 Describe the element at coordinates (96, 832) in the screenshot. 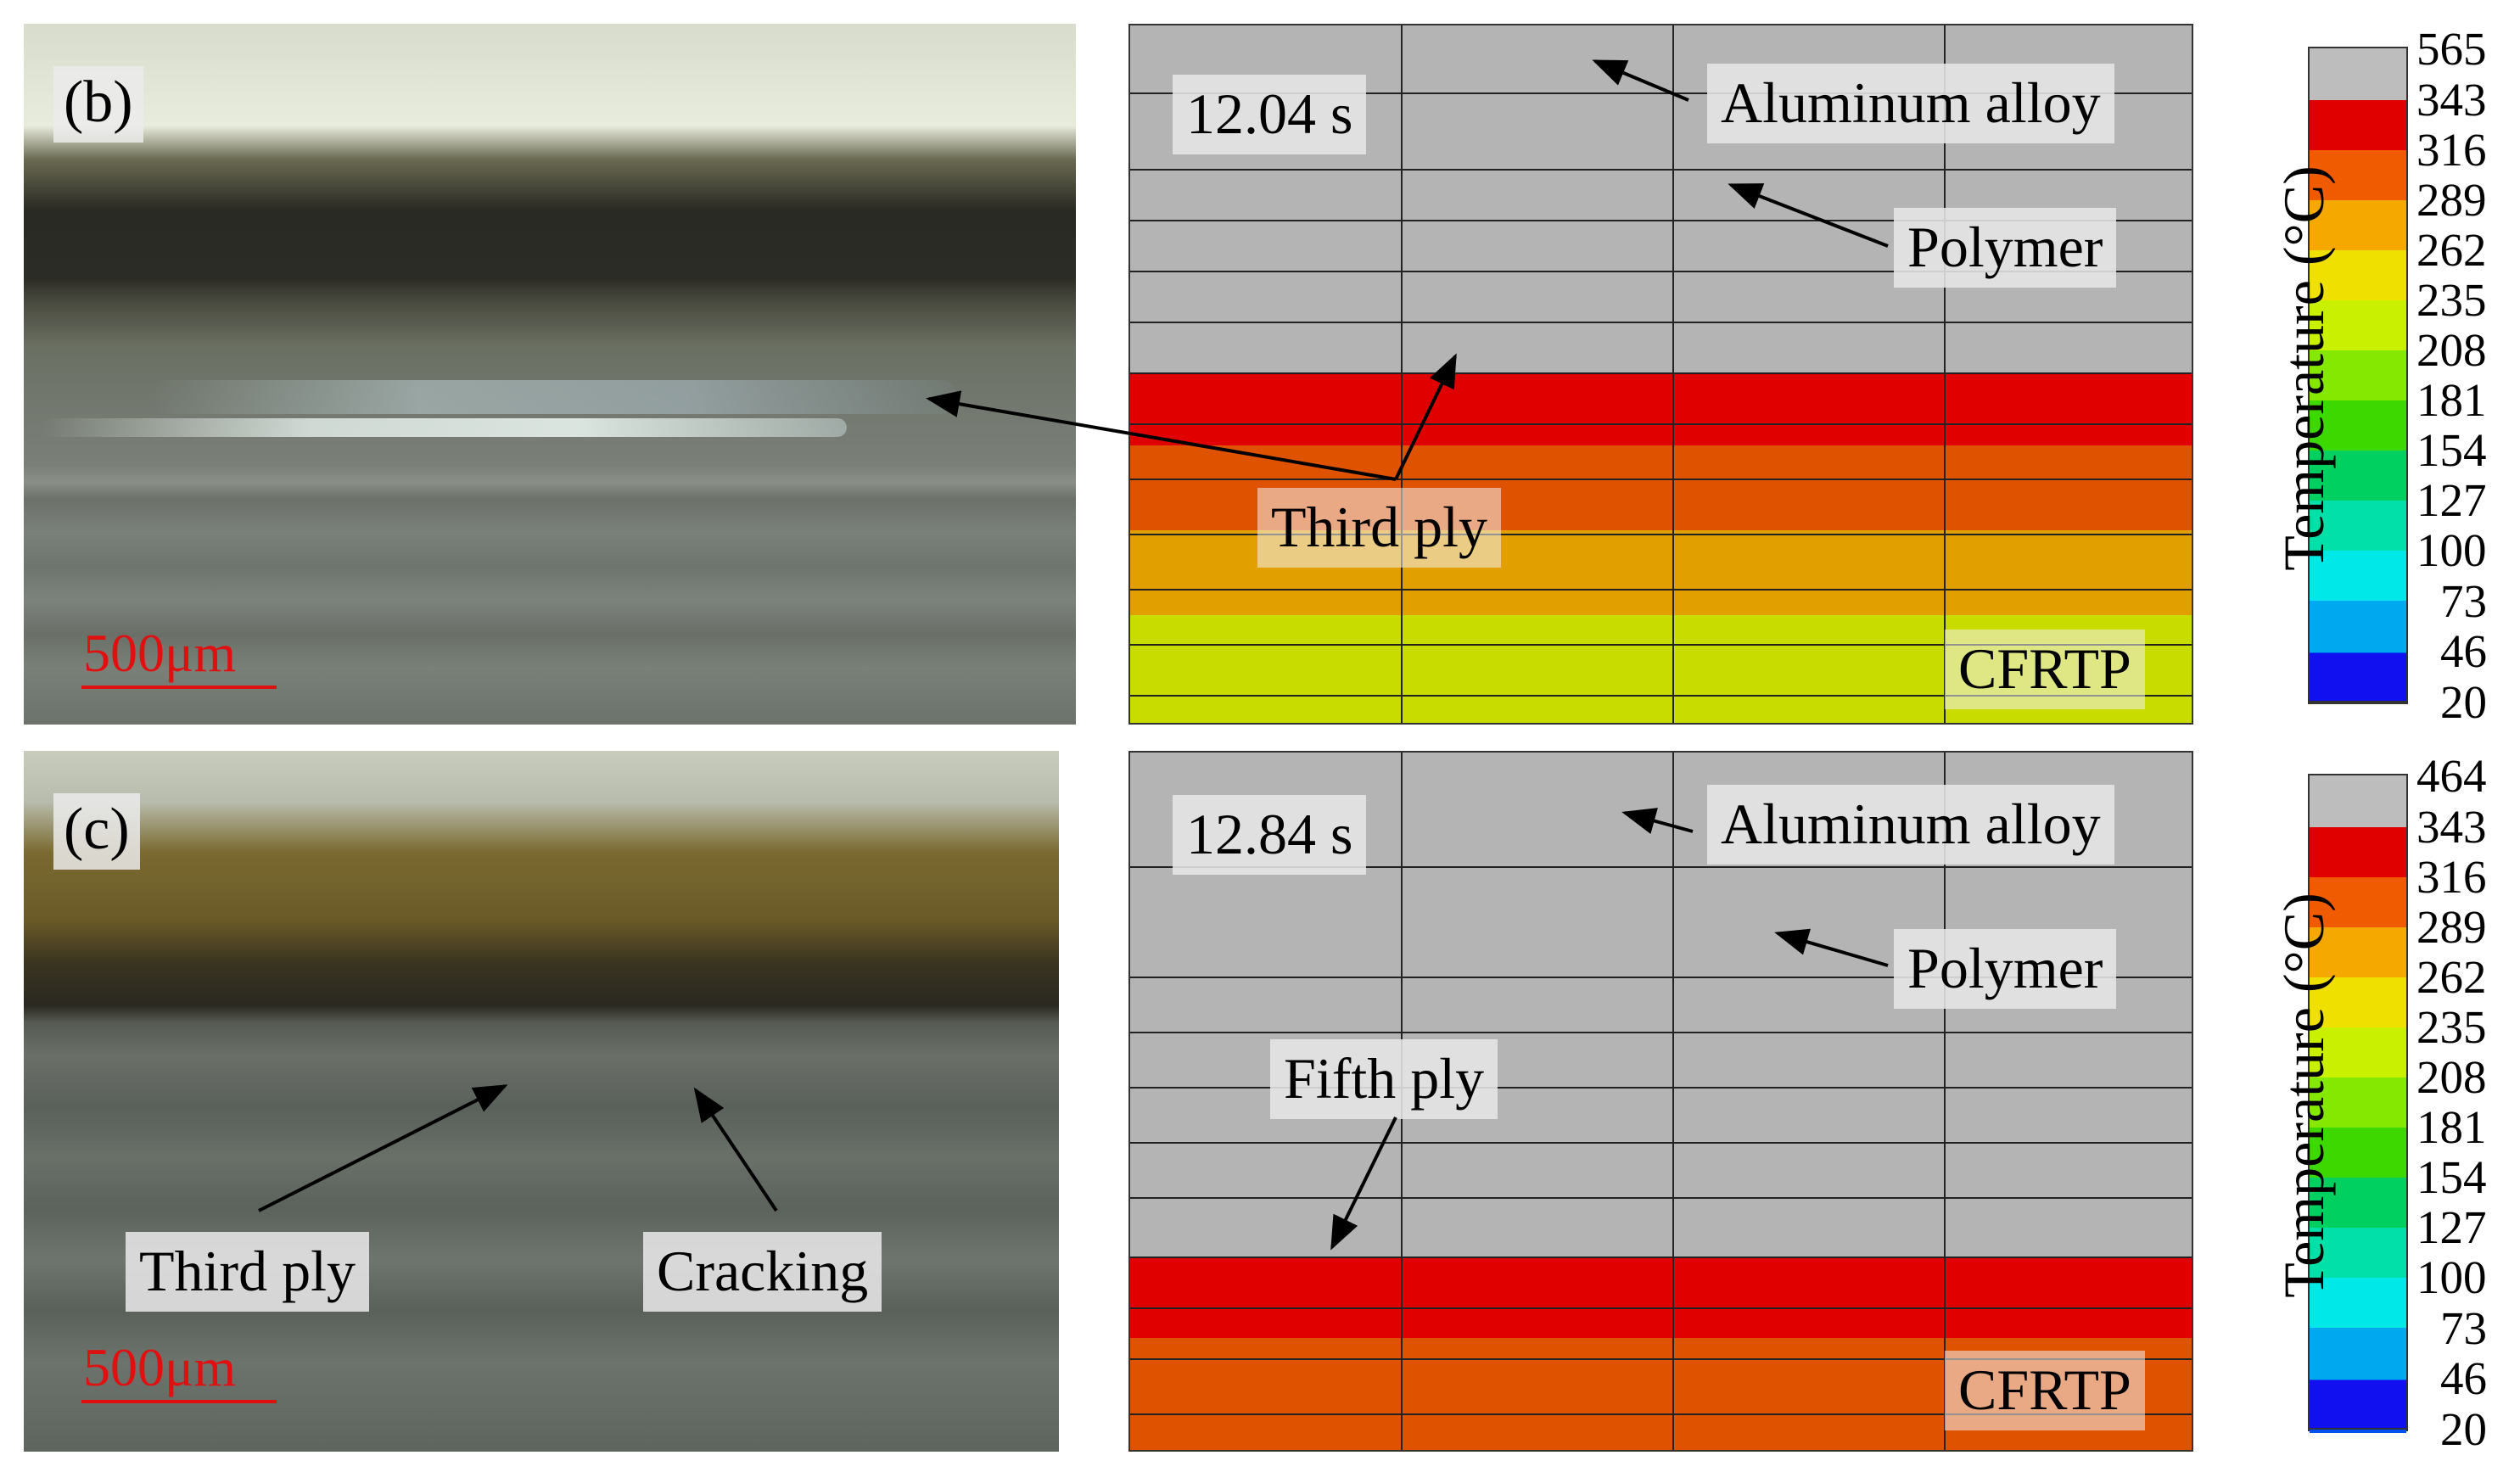

I see `panel-c-label: (c)` at that location.